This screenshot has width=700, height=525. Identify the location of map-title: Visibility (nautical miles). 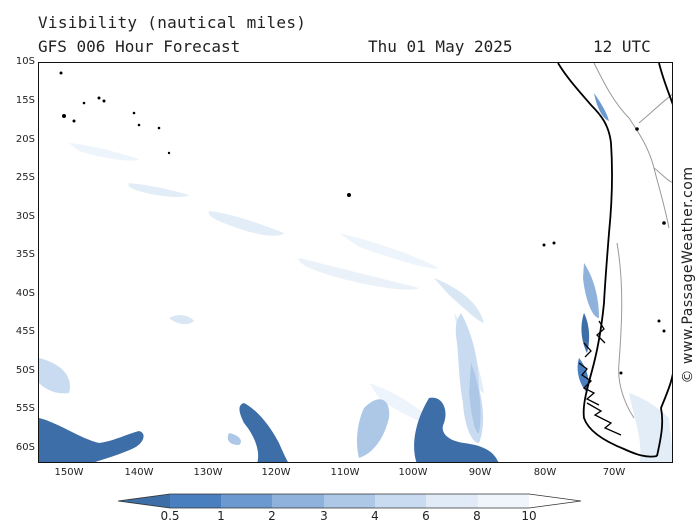
(172, 22).